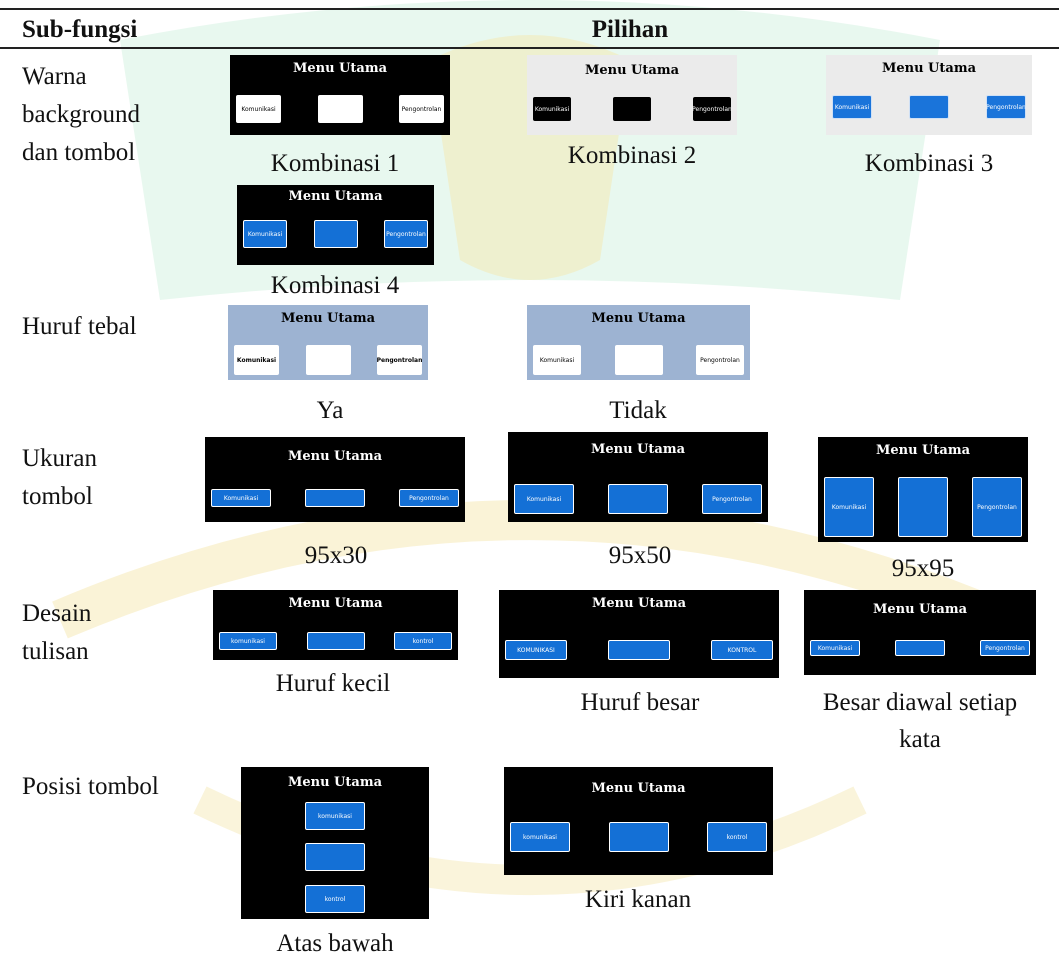 The height and width of the screenshot is (958, 1059). I want to click on header-cell: Pilihan, so click(630, 29).